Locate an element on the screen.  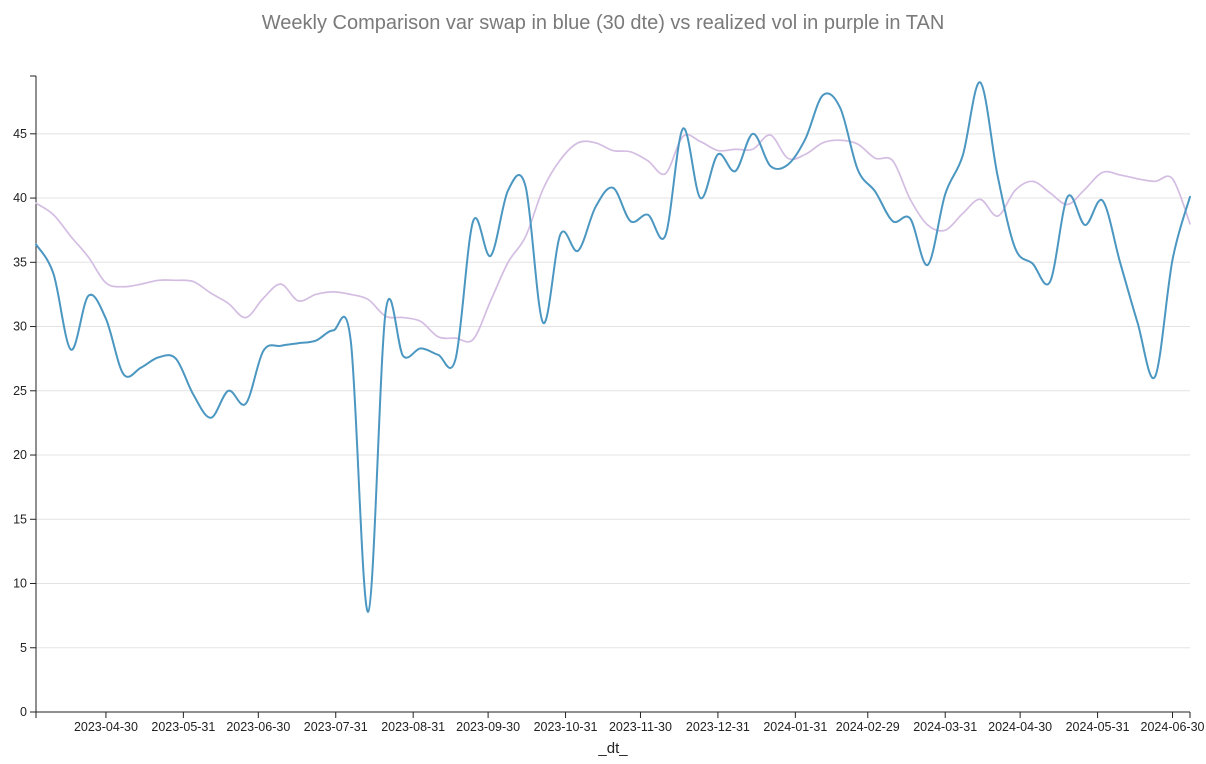
x-tick-label: 2024-05-31 is located at coordinates (1098, 727).